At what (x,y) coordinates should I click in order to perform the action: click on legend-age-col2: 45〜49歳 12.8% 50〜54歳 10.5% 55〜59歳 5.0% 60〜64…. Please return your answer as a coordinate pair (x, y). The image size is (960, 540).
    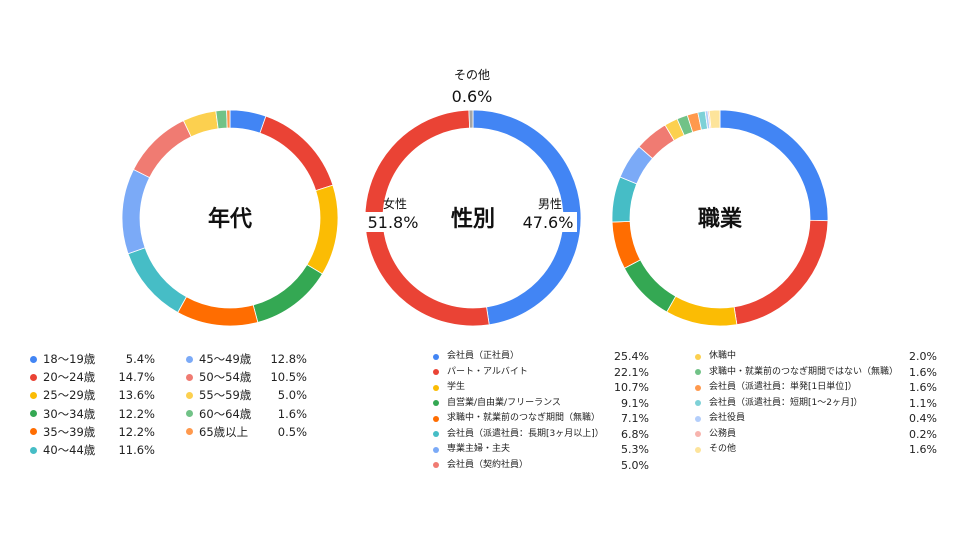
    Looking at the image, I should click on (246, 395).